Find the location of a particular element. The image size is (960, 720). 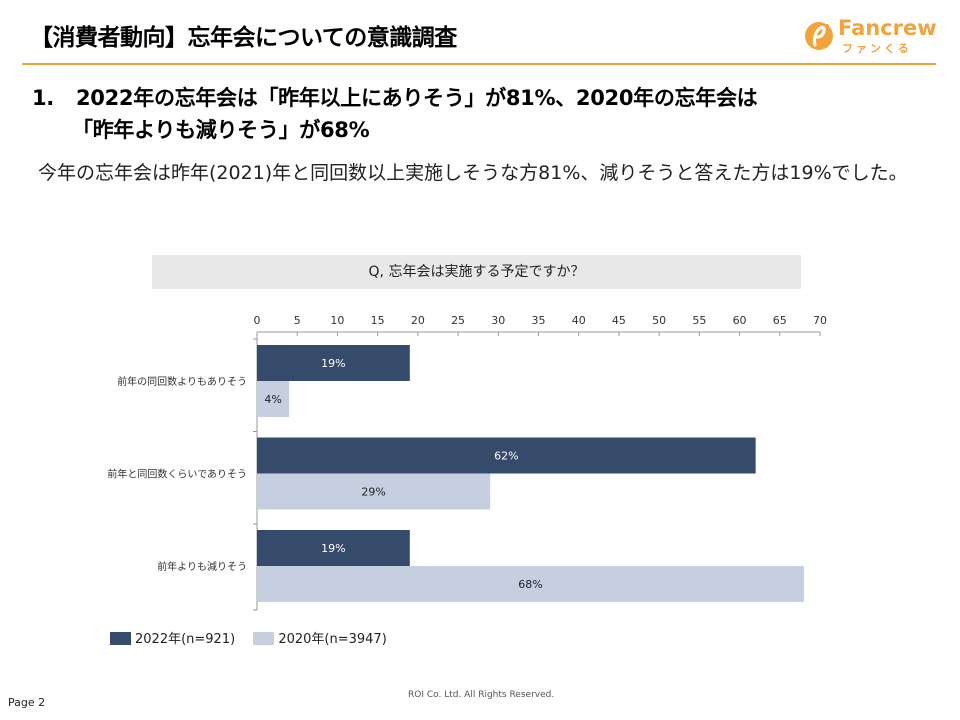

x-tick-label: 55 is located at coordinates (699, 320).